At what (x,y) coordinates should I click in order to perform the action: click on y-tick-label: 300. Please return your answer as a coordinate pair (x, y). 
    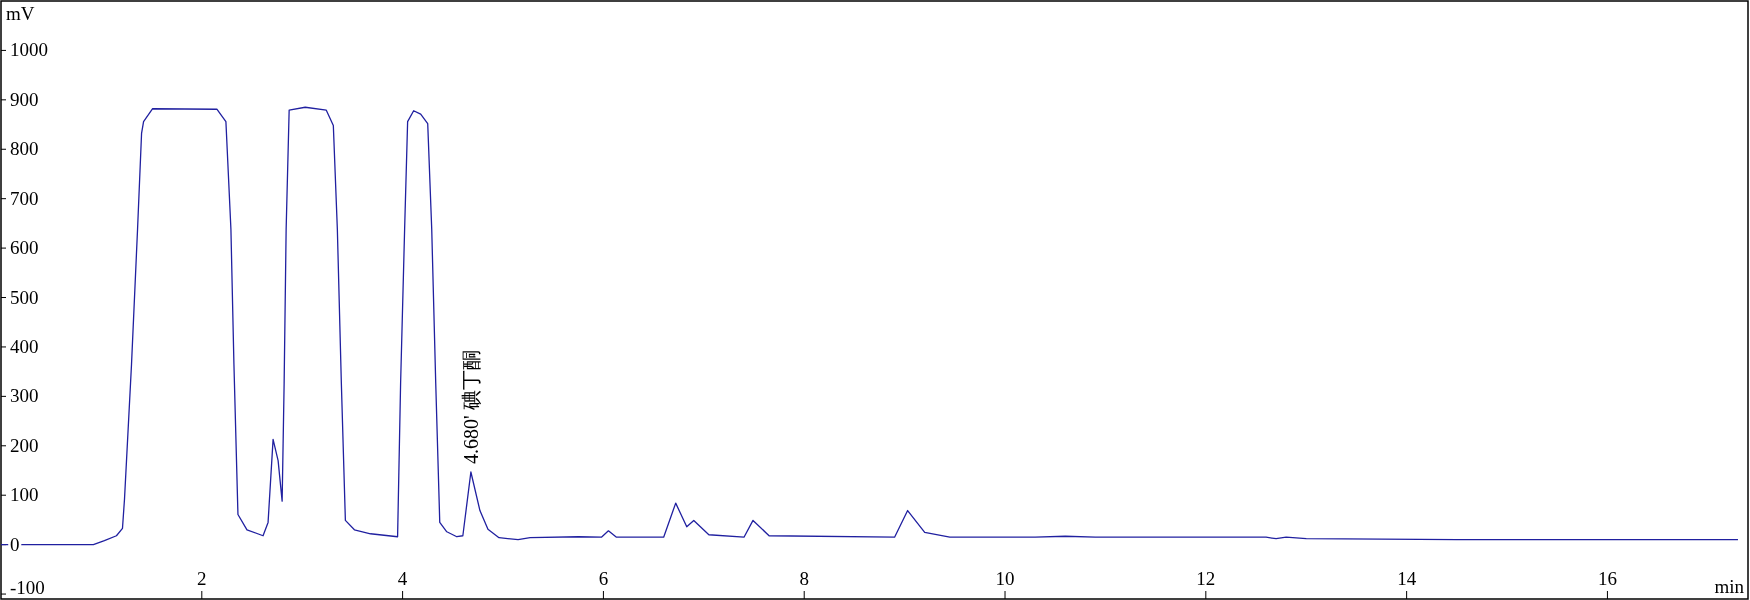
    Looking at the image, I should click on (24, 396).